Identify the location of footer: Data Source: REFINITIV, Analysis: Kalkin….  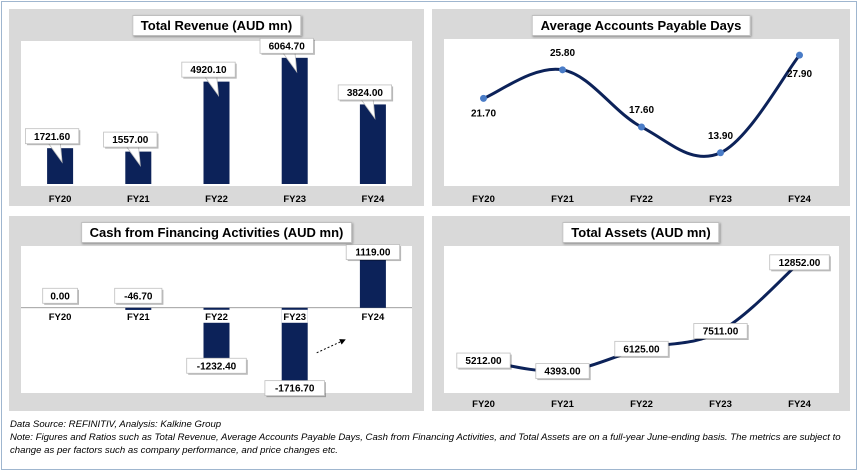
(430, 437).